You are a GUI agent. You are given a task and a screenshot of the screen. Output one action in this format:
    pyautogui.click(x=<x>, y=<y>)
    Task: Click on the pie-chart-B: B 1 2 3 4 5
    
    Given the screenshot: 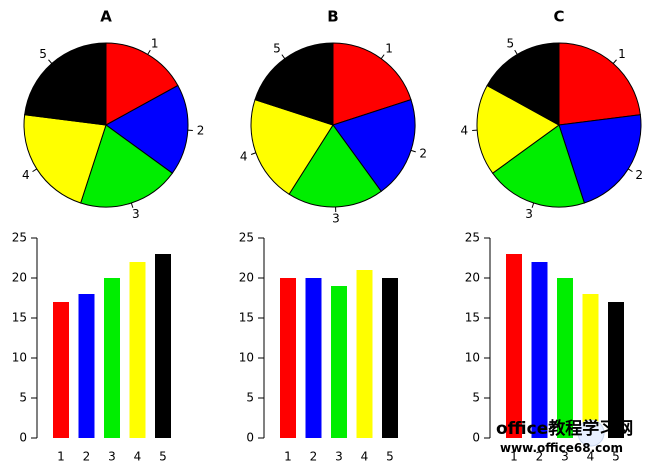 What is the action you would take?
    pyautogui.click(x=333, y=117)
    